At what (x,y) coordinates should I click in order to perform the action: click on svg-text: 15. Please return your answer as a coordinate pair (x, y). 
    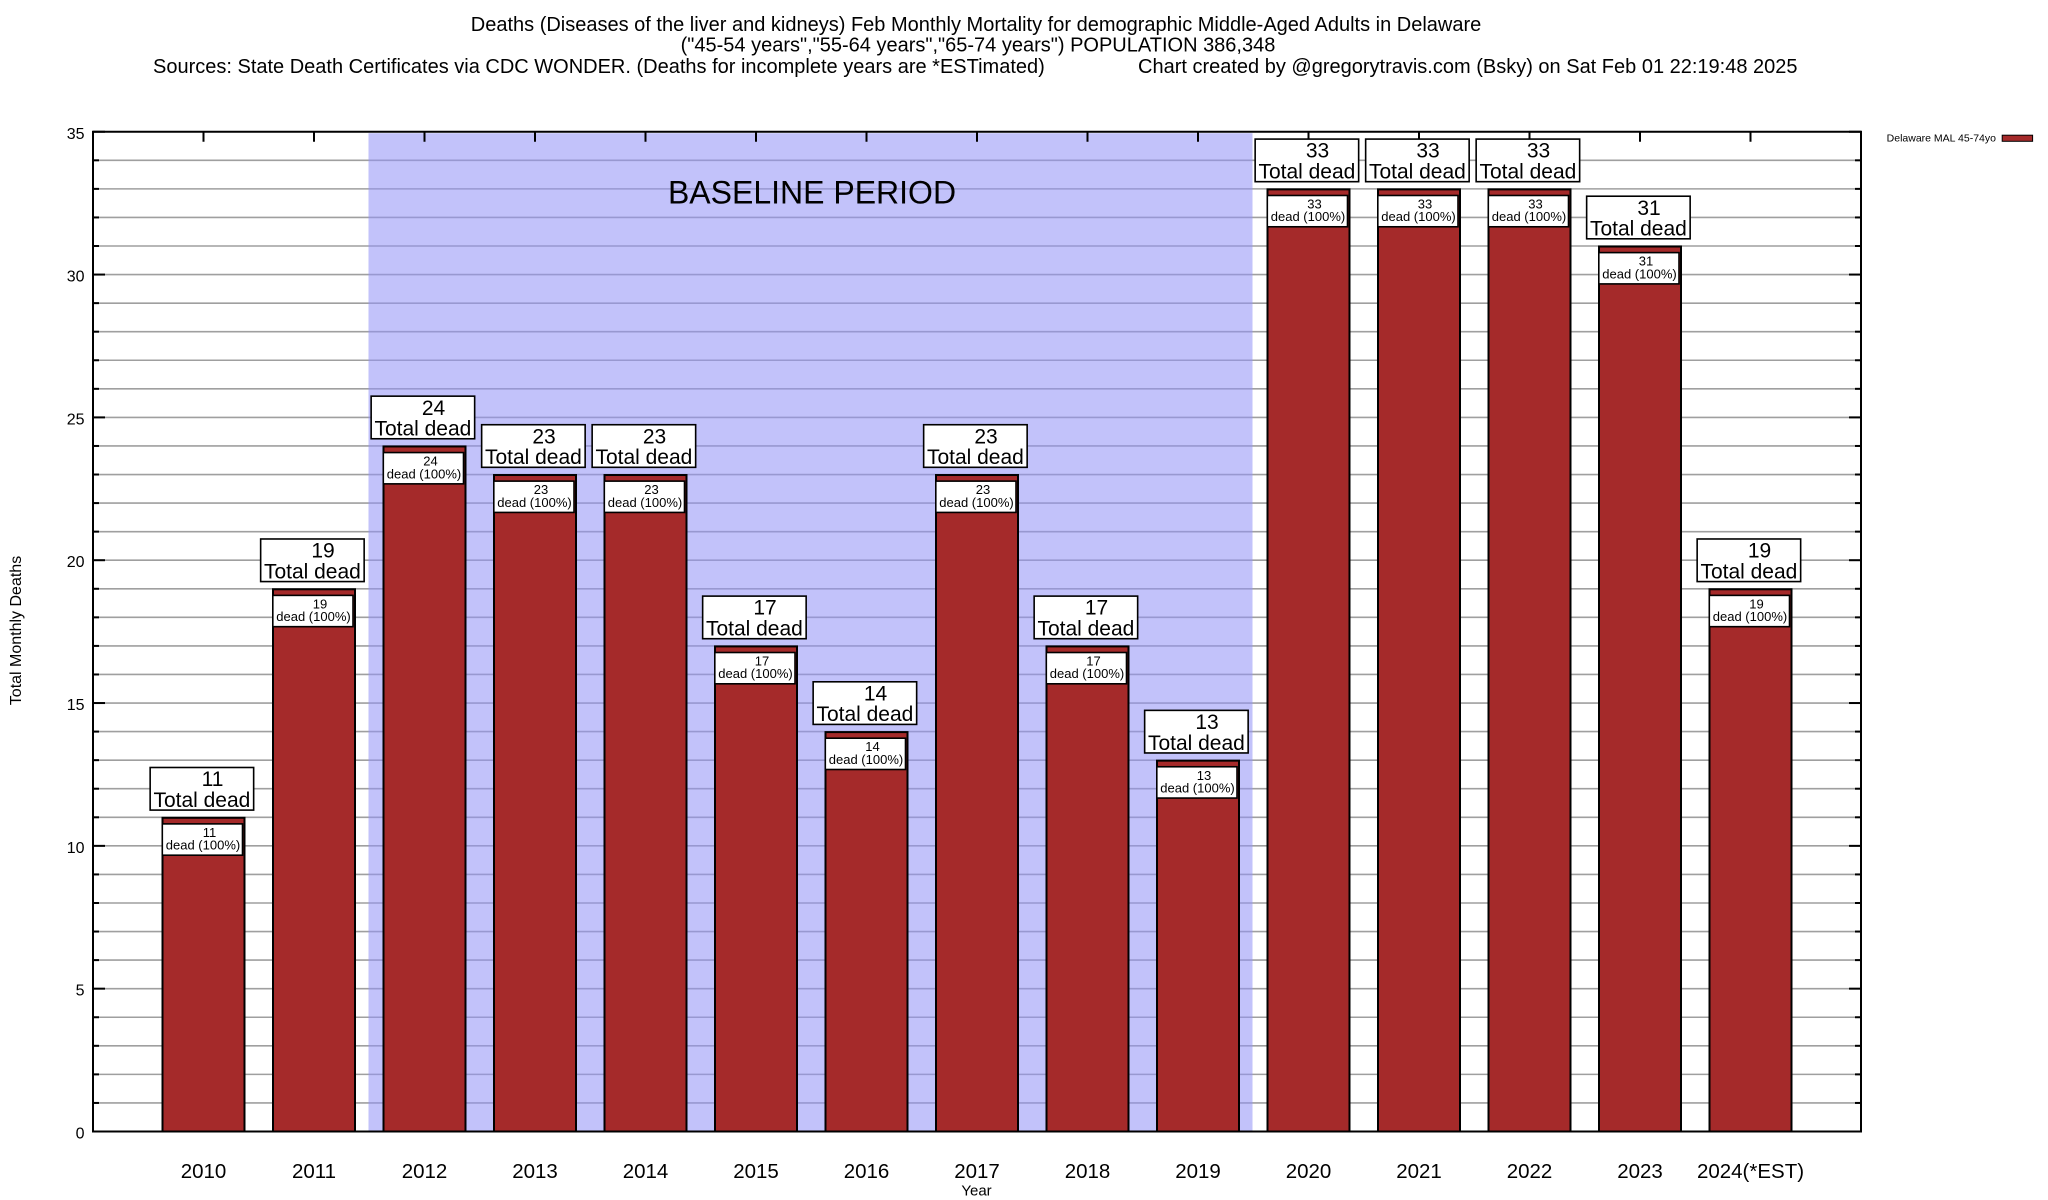
    Looking at the image, I should click on (76, 705).